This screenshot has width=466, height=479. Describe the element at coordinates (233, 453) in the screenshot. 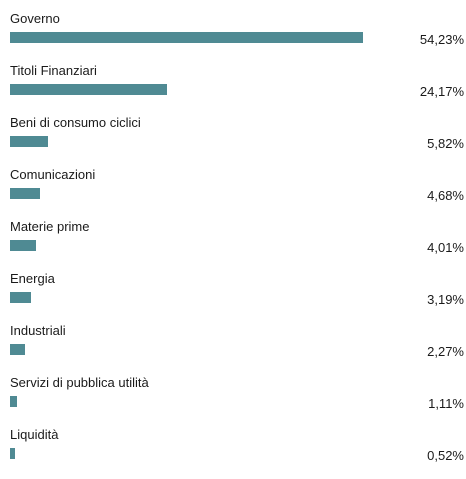

I see `chart-row: Liquidità 0,52%` at that location.